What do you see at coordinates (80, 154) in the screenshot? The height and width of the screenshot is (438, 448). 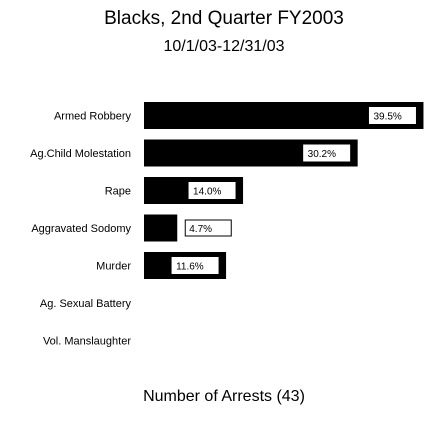 I see `category-label: Ag.Child Molestation` at bounding box center [80, 154].